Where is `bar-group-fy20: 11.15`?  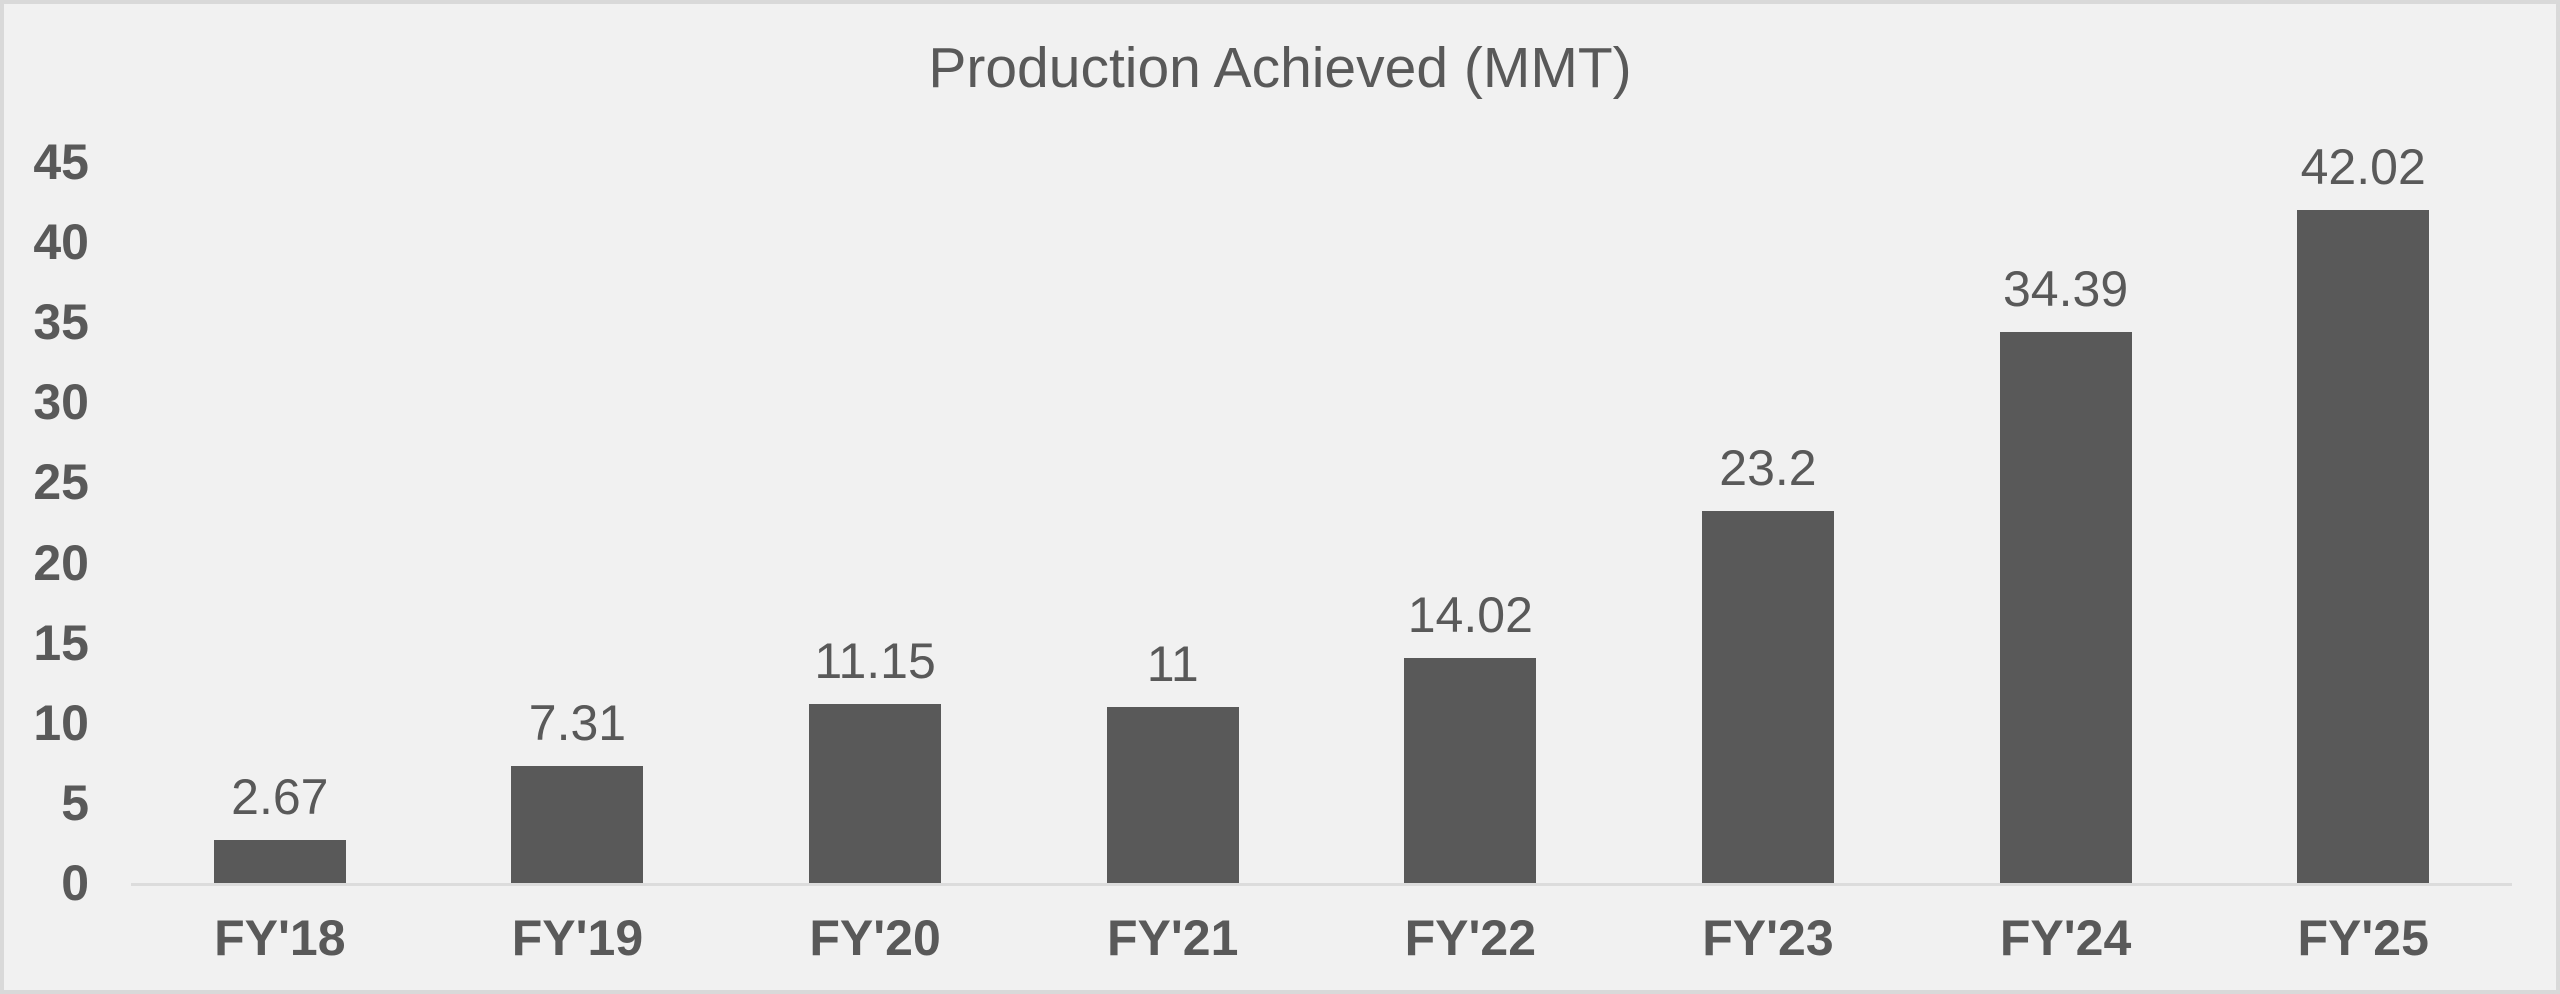 bar-group-fy20: 11.15 is located at coordinates (875, 522).